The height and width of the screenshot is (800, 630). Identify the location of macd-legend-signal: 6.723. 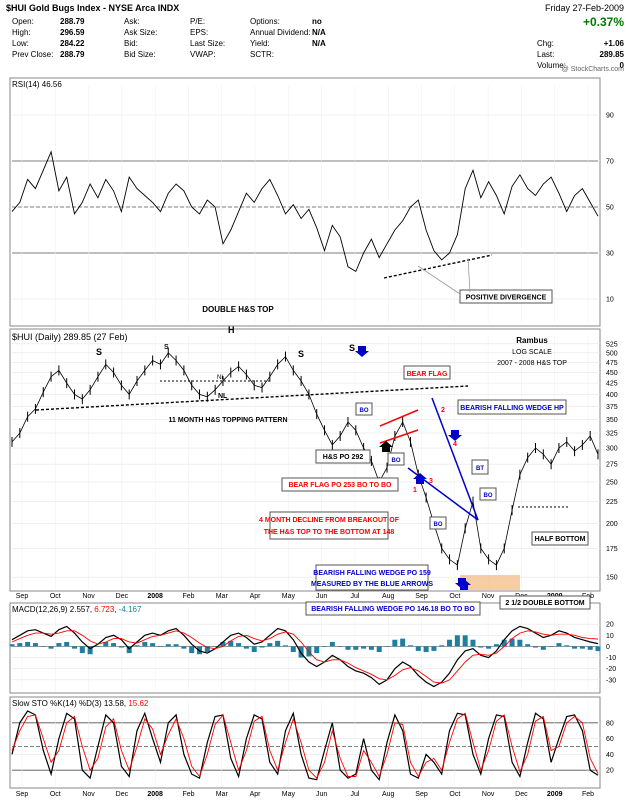
(104, 609).